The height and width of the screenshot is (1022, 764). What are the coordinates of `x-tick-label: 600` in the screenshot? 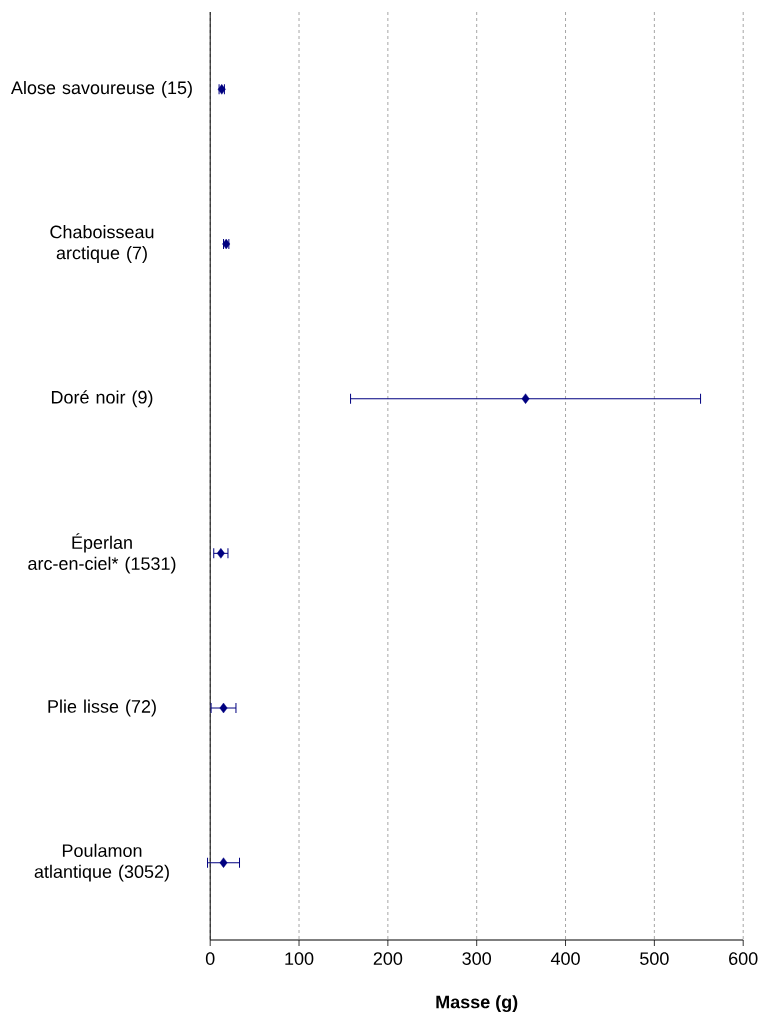 It's located at (743, 958).